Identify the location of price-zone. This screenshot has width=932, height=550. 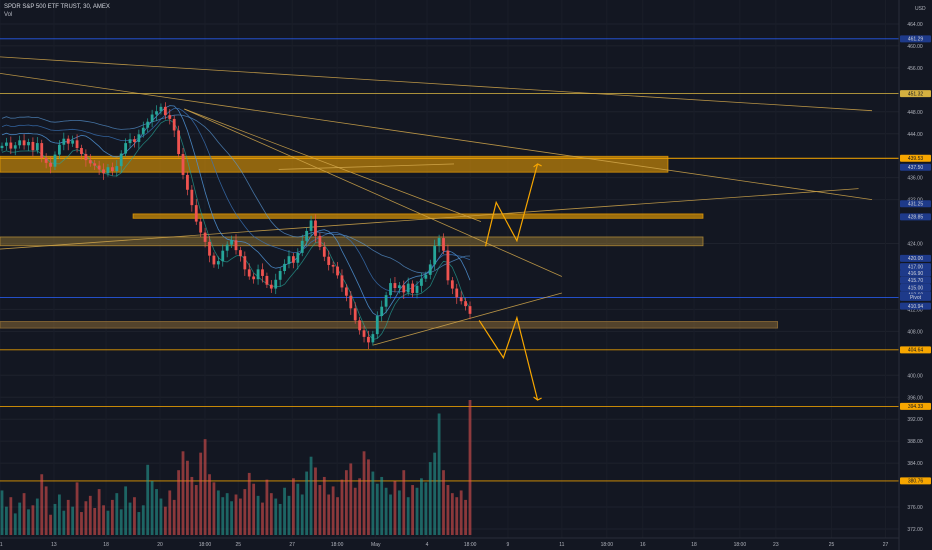
(334, 164).